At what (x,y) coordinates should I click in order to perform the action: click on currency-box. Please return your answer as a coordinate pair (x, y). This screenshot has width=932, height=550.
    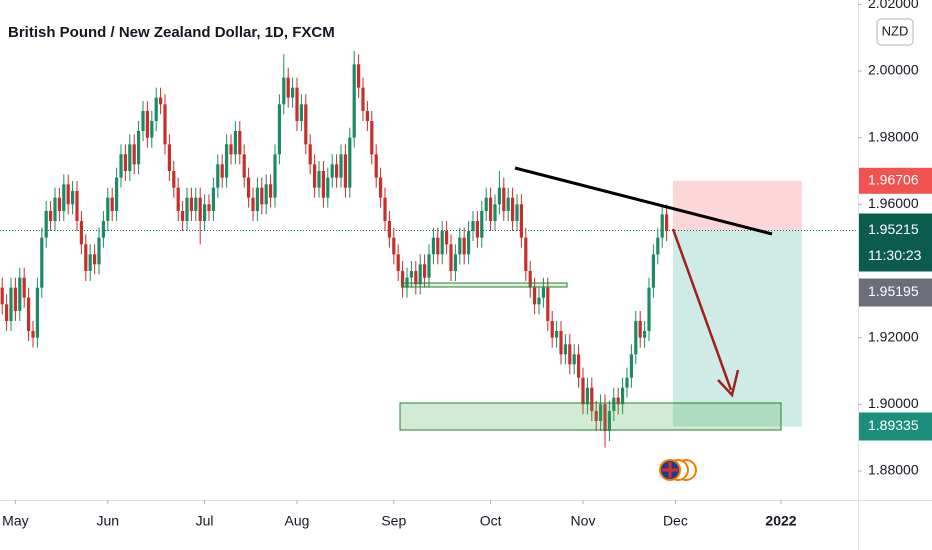
    Looking at the image, I should click on (895, 32).